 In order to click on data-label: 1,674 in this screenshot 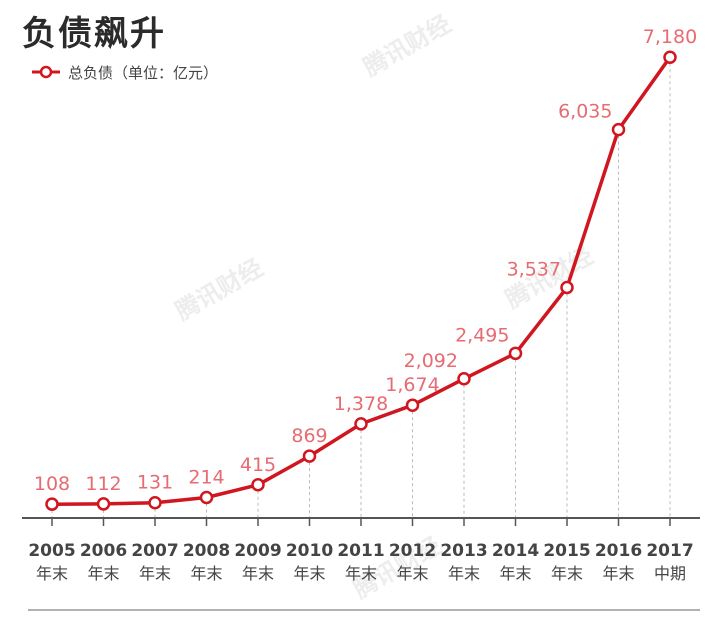, I will do `click(412, 385)`.